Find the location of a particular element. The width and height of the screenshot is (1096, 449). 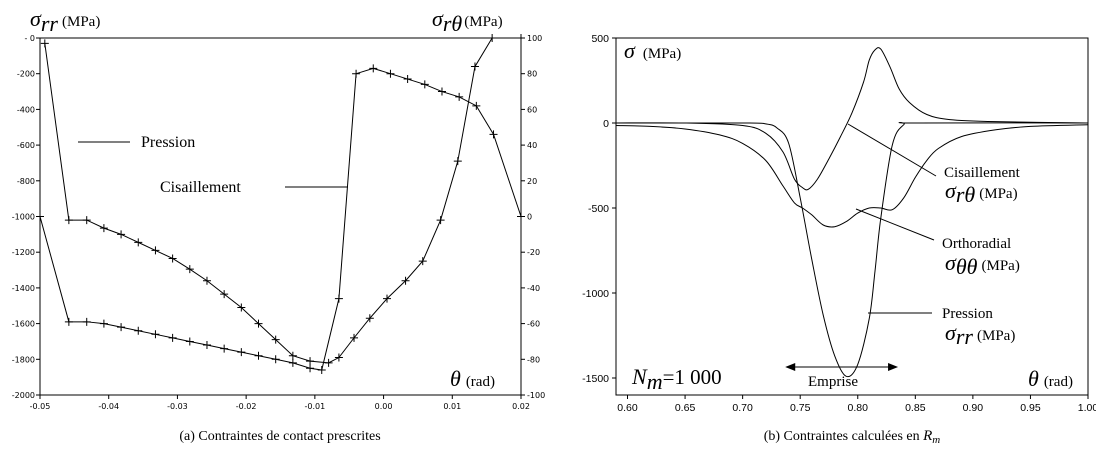

chart-b-y-symbol: σ is located at coordinates (630, 50).